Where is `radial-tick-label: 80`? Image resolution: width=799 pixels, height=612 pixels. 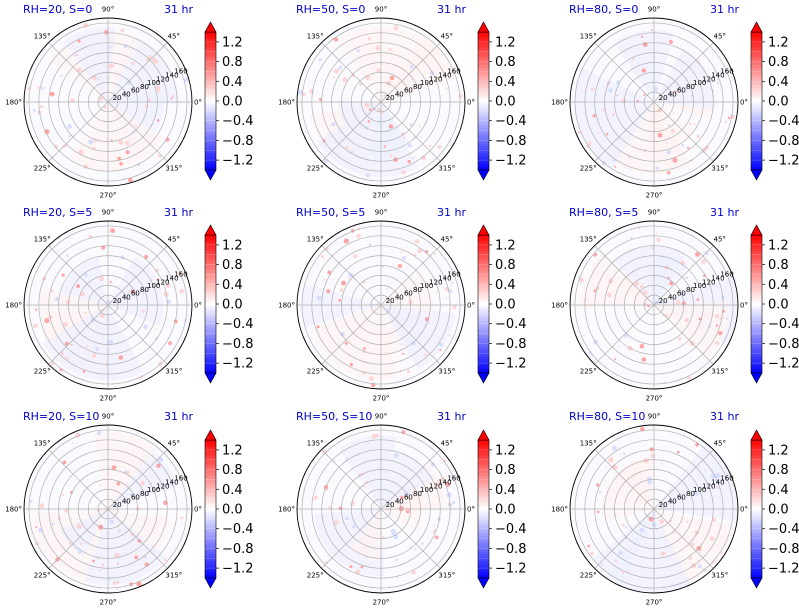
radial-tick-label: 80 is located at coordinates (417, 290).